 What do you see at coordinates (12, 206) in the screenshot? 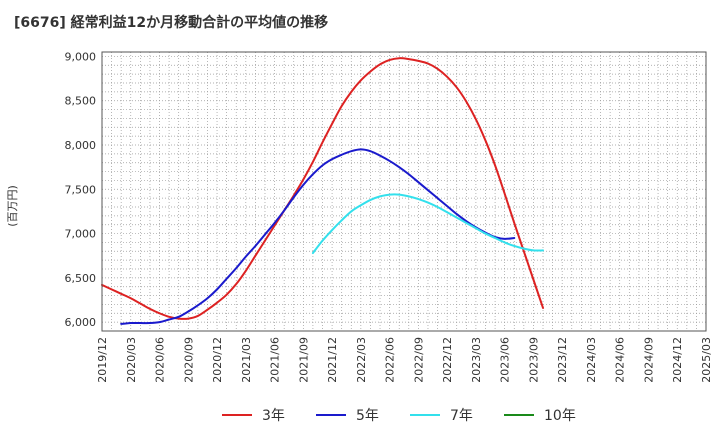
I see `y-axis-label: (百万円)` at bounding box center [12, 206].